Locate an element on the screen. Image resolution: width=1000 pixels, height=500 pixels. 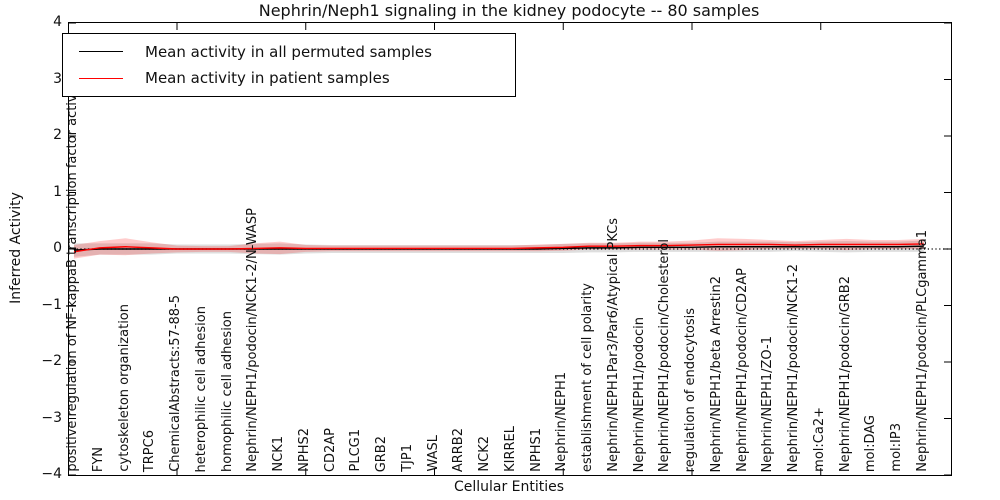
x-category-label: Nephrin/NEPH1/podocin/GRB2 is located at coordinates (845, 373).